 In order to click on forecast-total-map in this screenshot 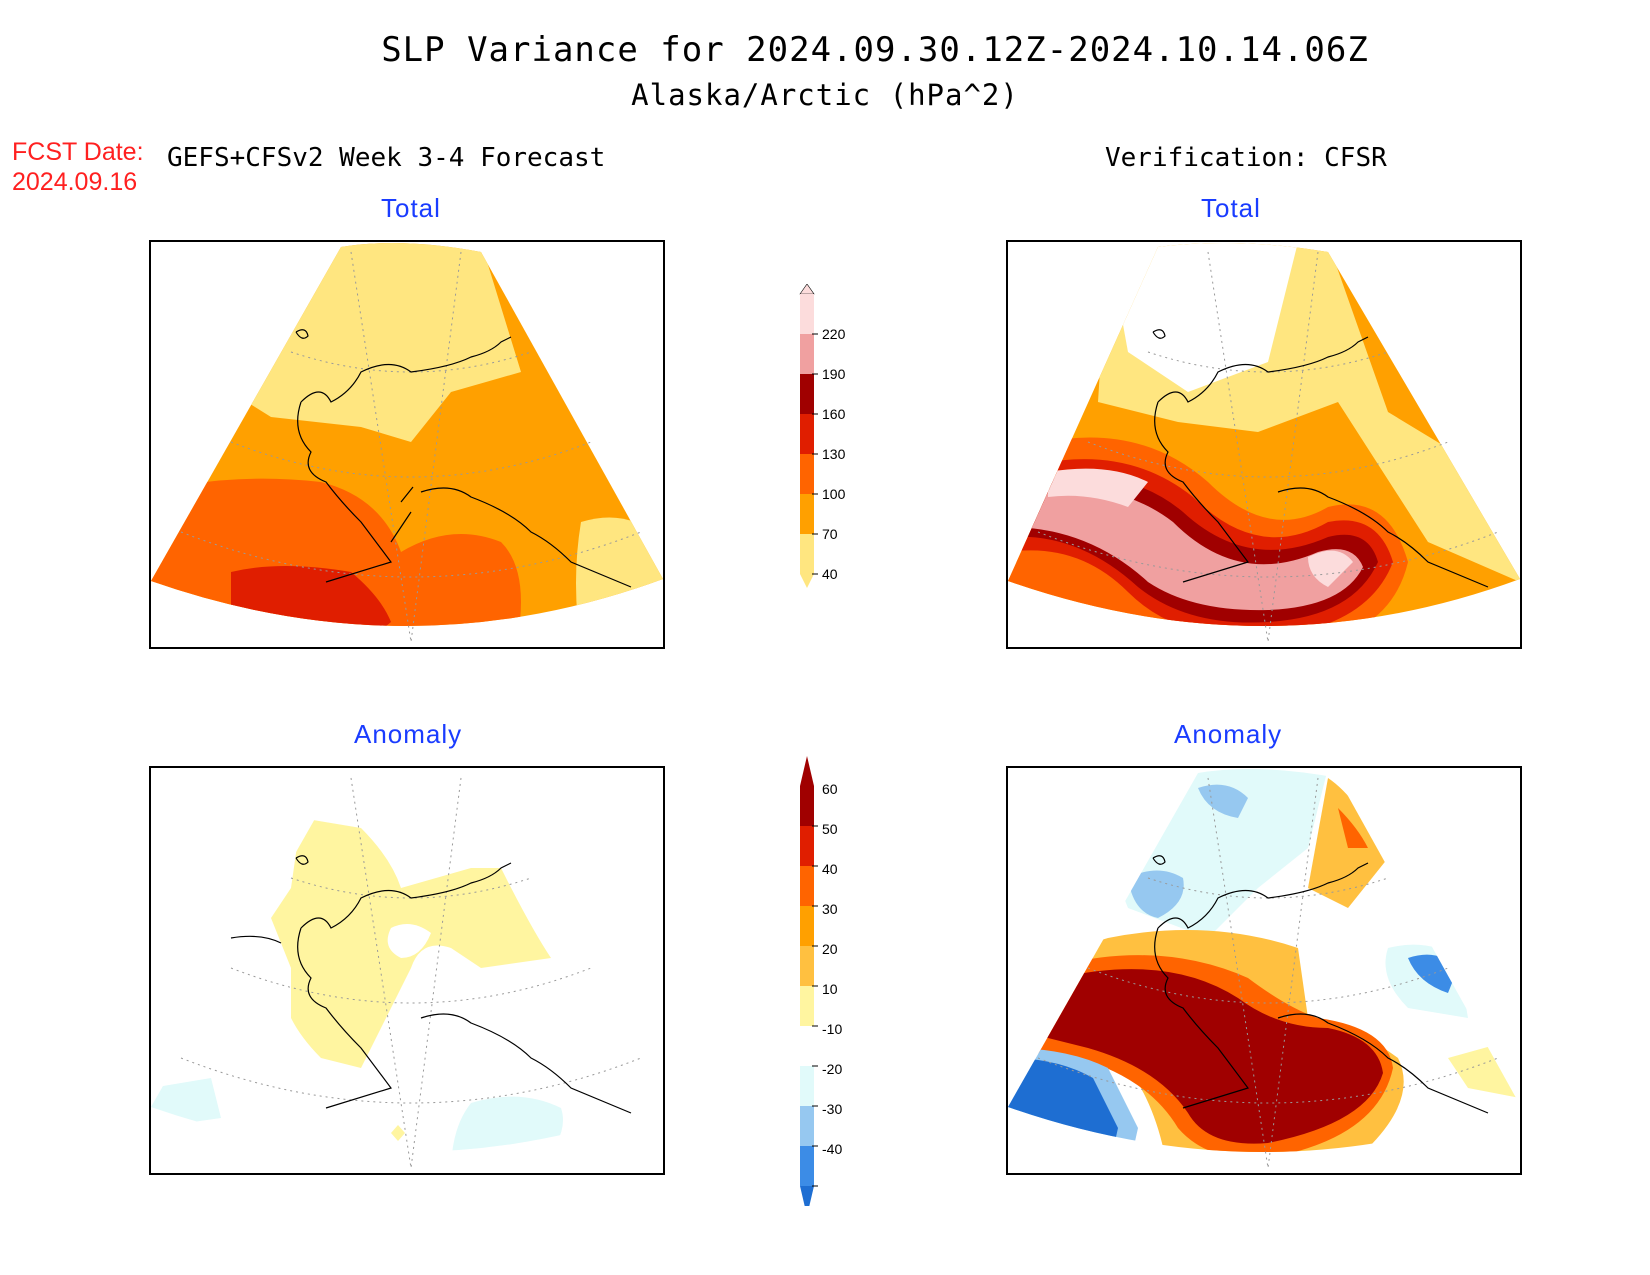, I will do `click(407, 444)`.